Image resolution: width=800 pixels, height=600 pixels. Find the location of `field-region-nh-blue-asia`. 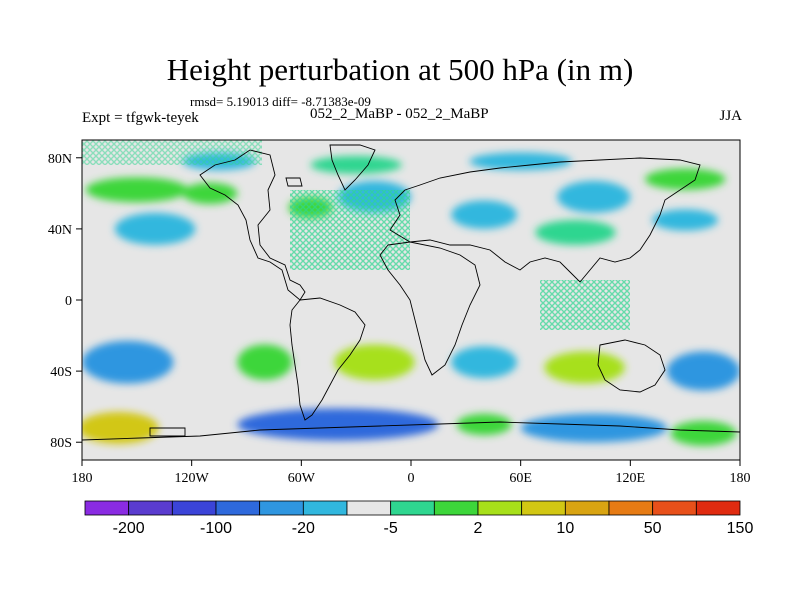

field-region-nh-blue-asia is located at coordinates (594, 196).